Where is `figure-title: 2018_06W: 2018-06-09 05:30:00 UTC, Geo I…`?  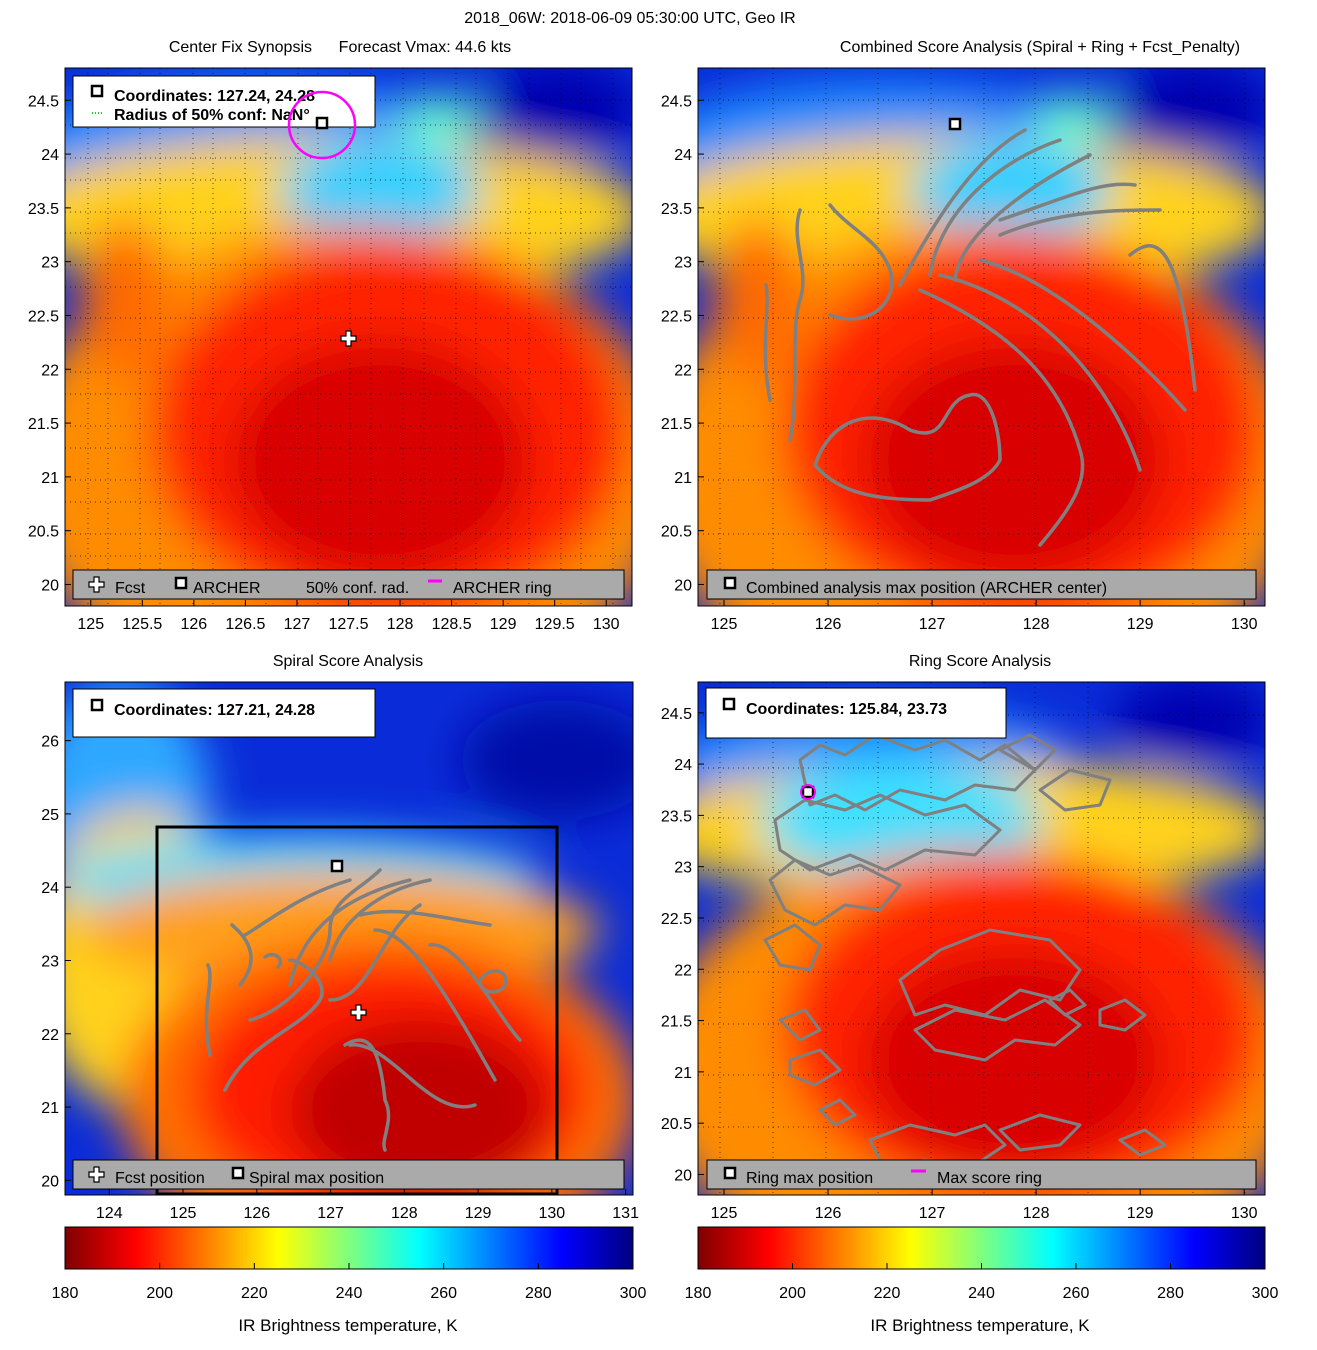
figure-title: 2018_06W: 2018-06-09 05:30:00 UTC, Geo I… is located at coordinates (629, 18).